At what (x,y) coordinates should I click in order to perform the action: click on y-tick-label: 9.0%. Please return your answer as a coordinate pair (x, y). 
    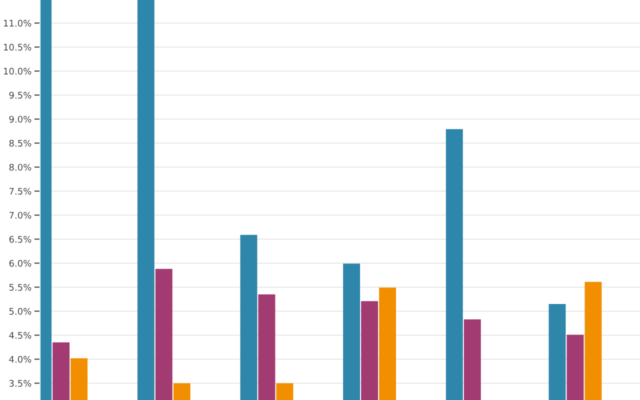
    Looking at the image, I should click on (20, 119).